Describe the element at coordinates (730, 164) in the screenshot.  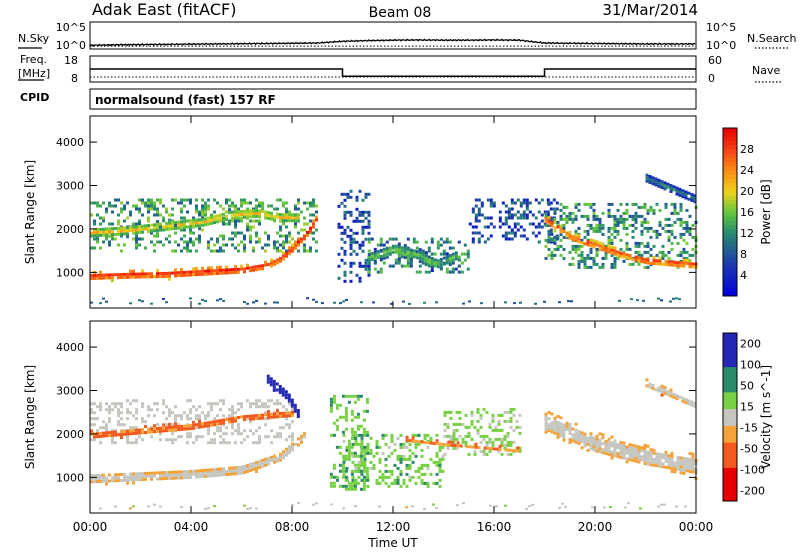
I see `power-colorbar-cell` at that location.